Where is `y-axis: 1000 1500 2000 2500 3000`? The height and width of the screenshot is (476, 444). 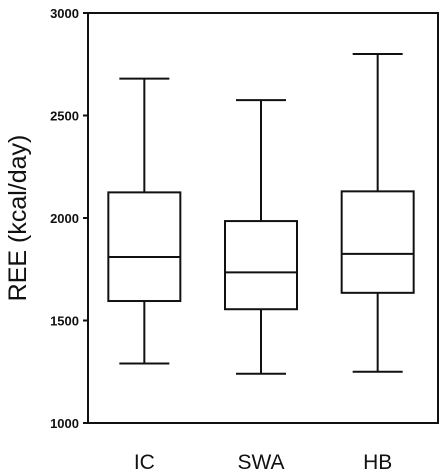
y-axis: 1000 1500 2000 2500 3000 is located at coordinates (69, 218).